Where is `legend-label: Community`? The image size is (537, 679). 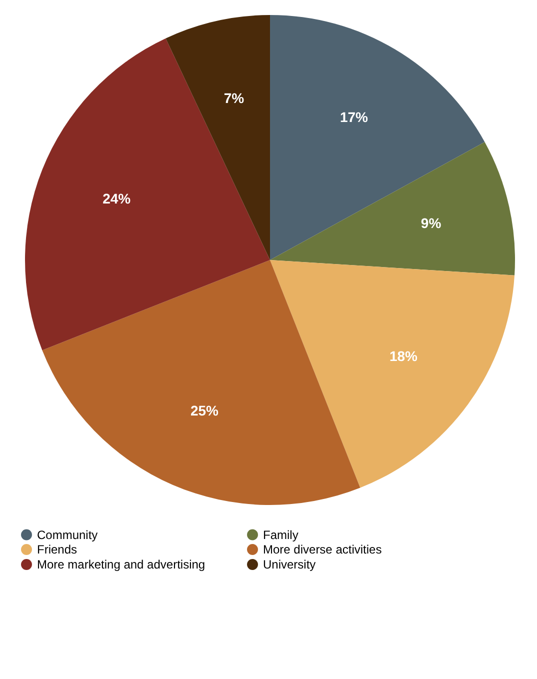
legend-label: Community is located at coordinates (67, 535).